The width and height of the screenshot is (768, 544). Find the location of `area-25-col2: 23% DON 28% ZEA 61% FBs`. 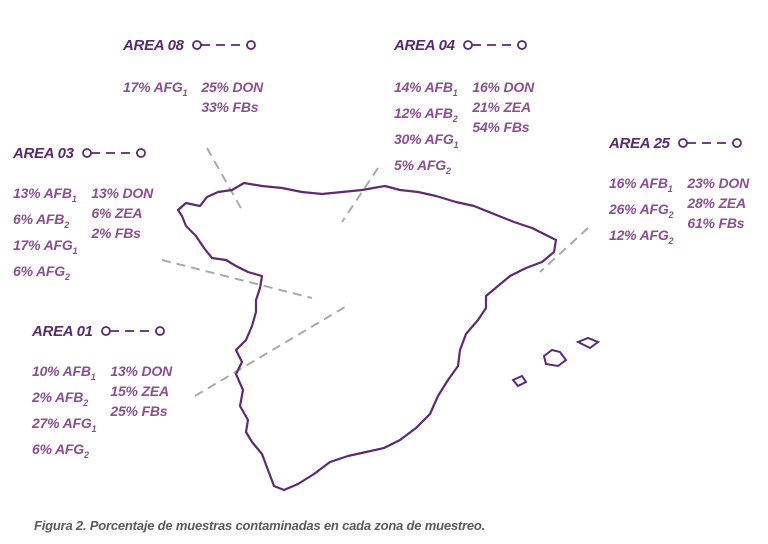

area-25-col2: 23% DON 28% ZEA 61% FBs is located at coordinates (718, 212).